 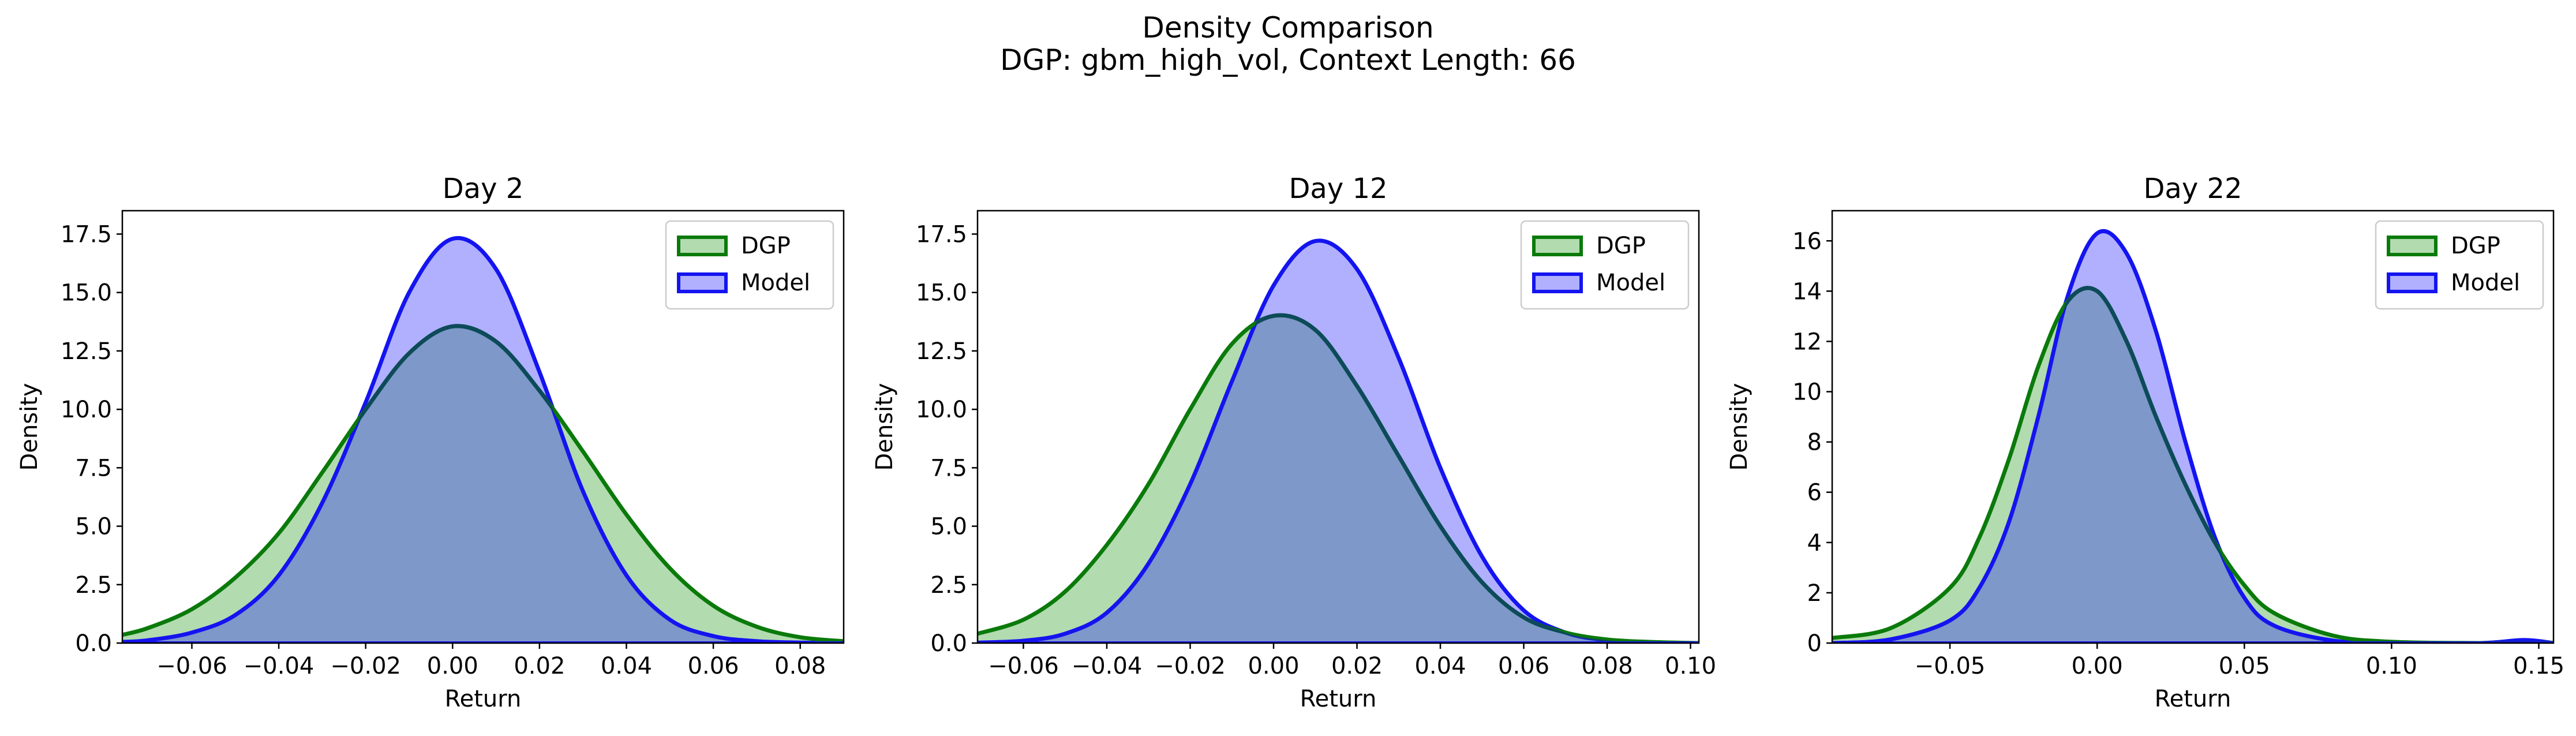 What do you see at coordinates (1288, 60) in the screenshot?
I see `figure-subtitle: DGP: gbm_high_vol, Context Length: 66` at bounding box center [1288, 60].